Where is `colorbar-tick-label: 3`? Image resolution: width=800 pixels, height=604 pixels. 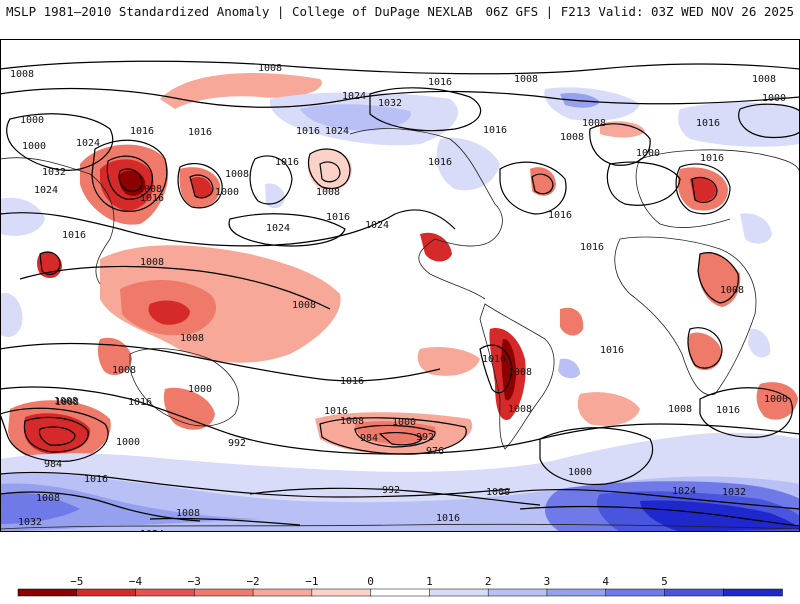 colorbar-tick-label: 3 is located at coordinates (547, 581).